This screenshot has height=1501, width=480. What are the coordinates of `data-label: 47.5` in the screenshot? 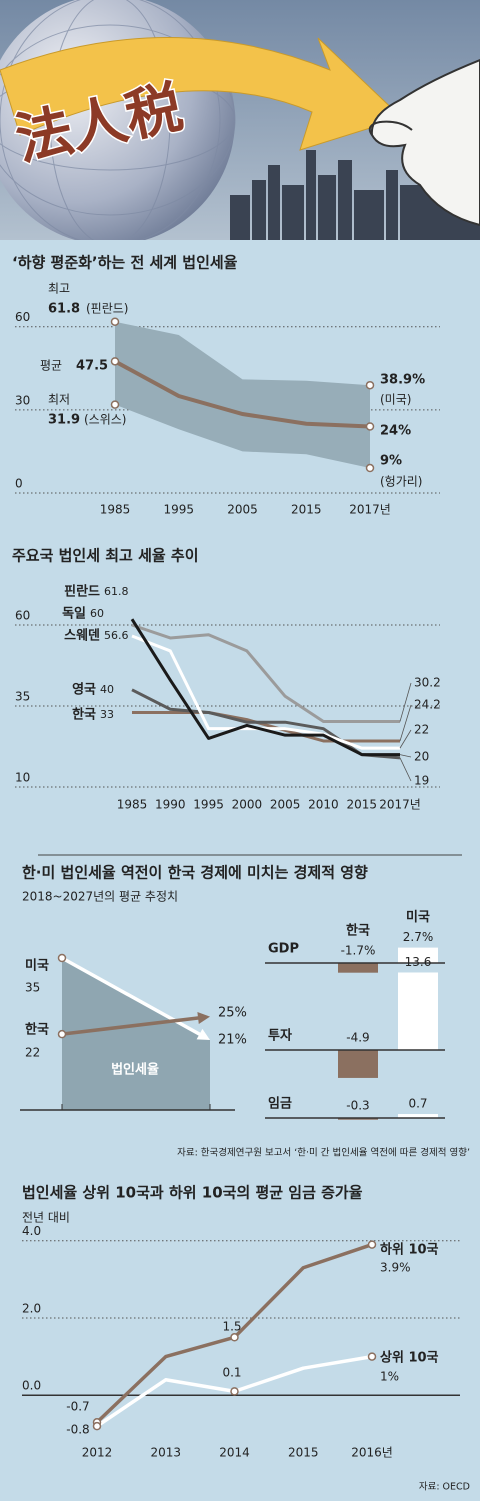 It's located at (92, 366).